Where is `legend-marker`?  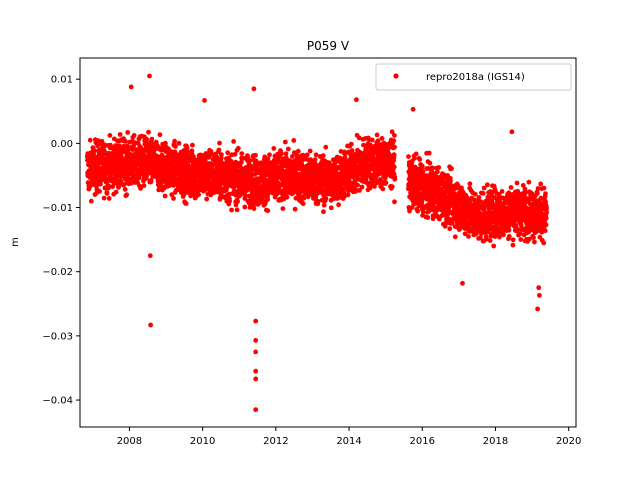 legend-marker is located at coordinates (396, 76).